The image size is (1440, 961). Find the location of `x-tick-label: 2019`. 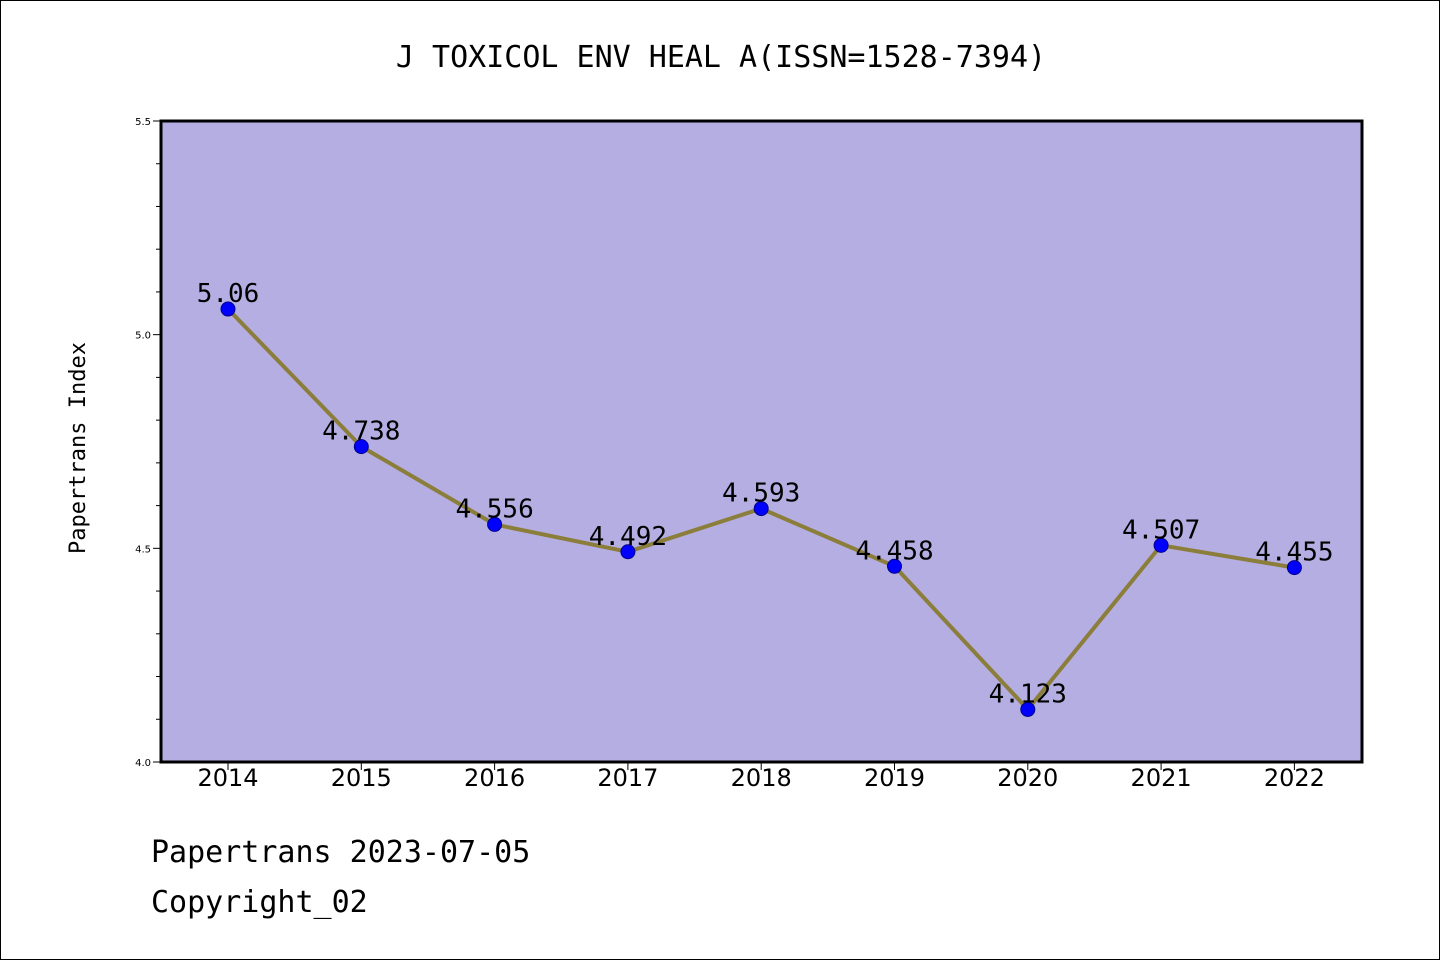

x-tick-label: 2019 is located at coordinates (894, 778).